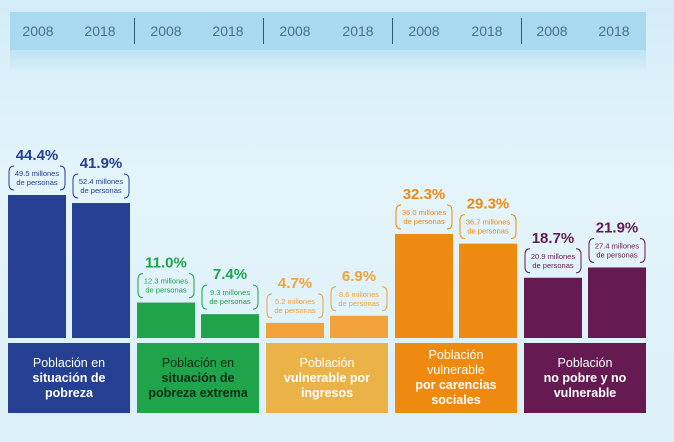 This screenshot has width=674, height=442. Describe the element at coordinates (230, 292) in the screenshot. I see `millions-label: 9.3 millones` at that location.